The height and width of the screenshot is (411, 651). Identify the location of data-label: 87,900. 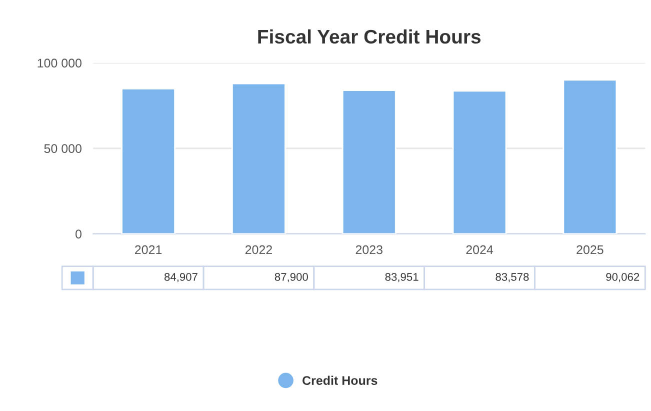
(291, 277).